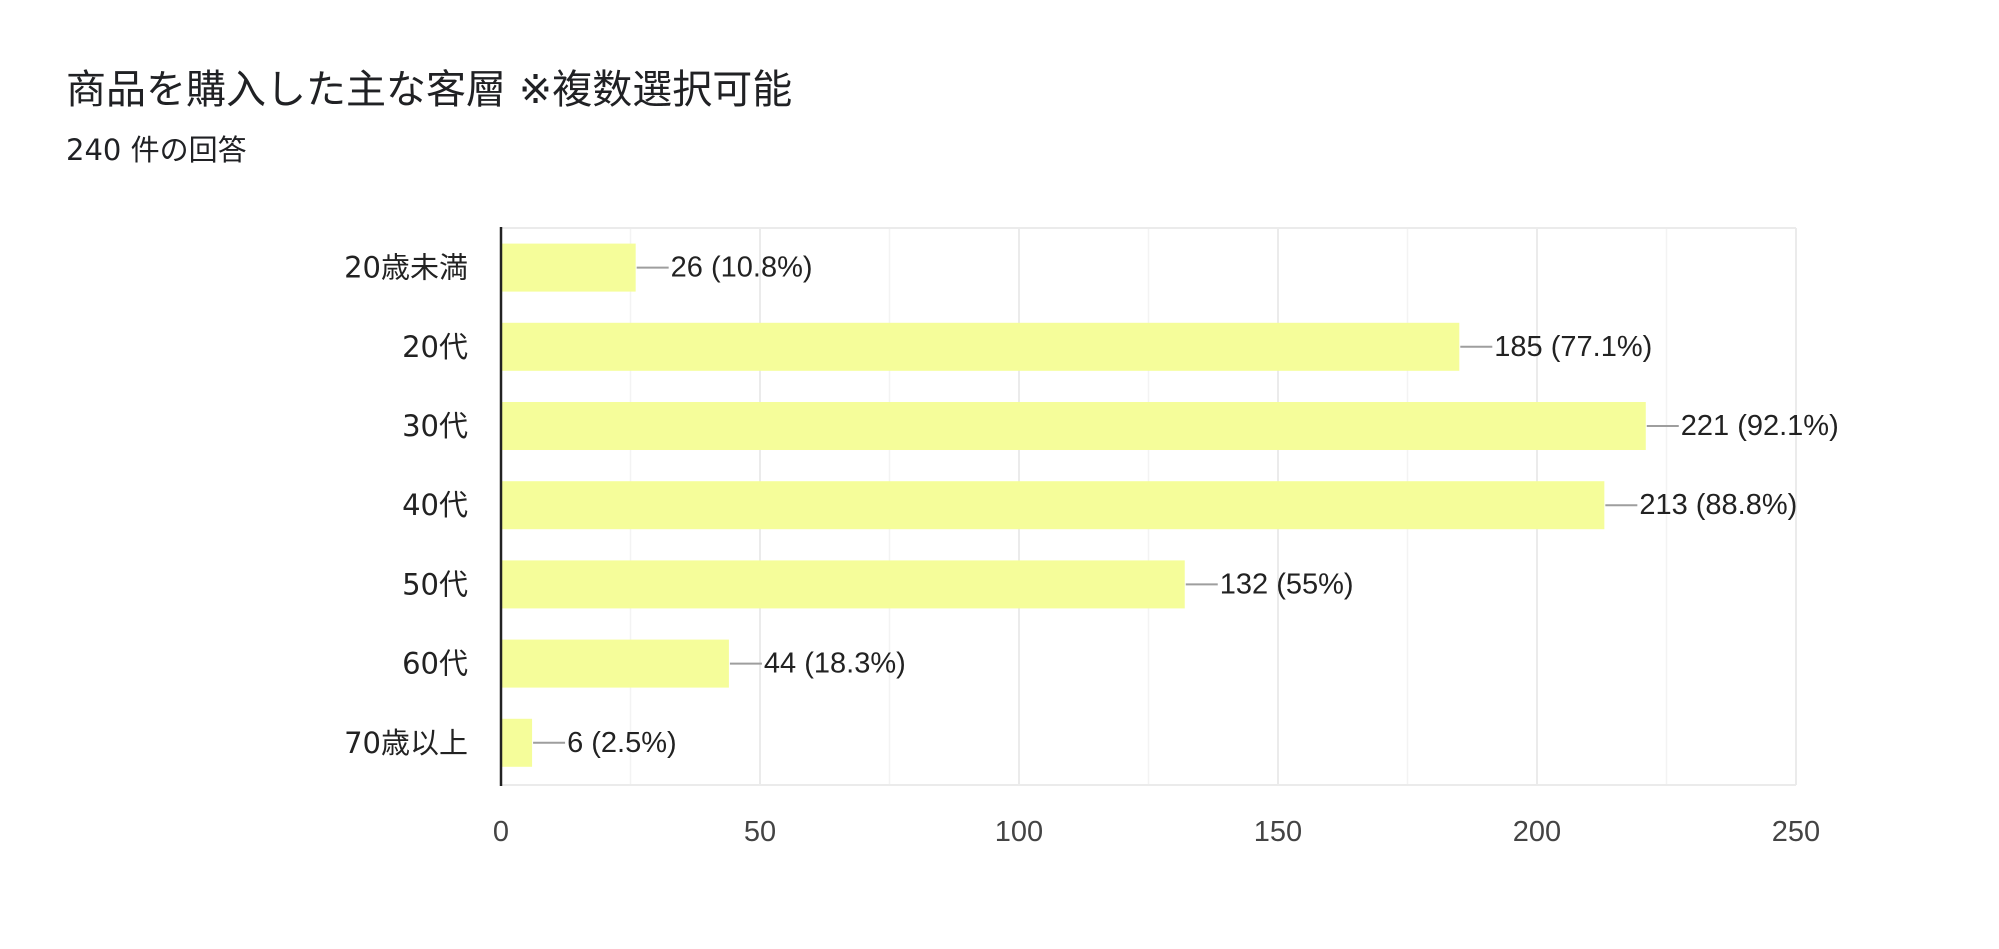 This screenshot has width=1999, height=949. What do you see at coordinates (1573, 347) in the screenshot?
I see `data-label: 185 (77.1%)` at bounding box center [1573, 347].